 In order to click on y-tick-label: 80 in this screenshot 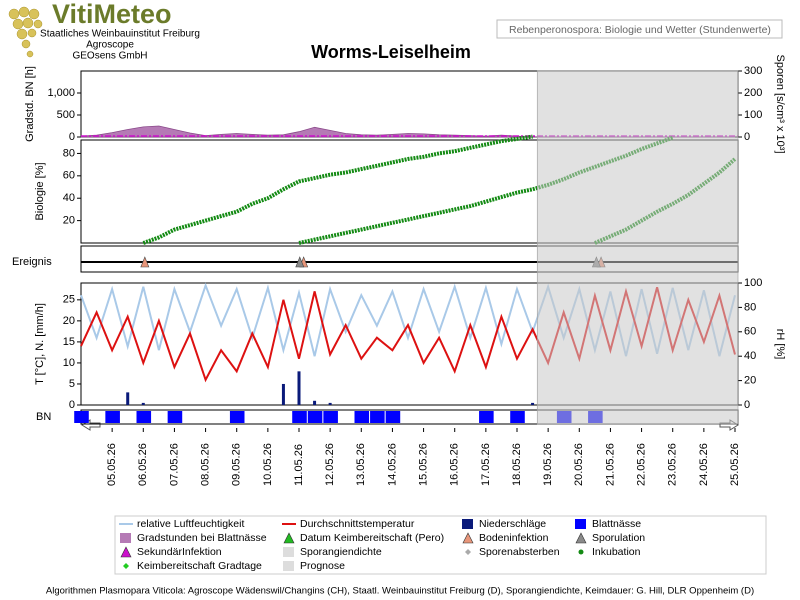, I will do `click(69, 153)`.